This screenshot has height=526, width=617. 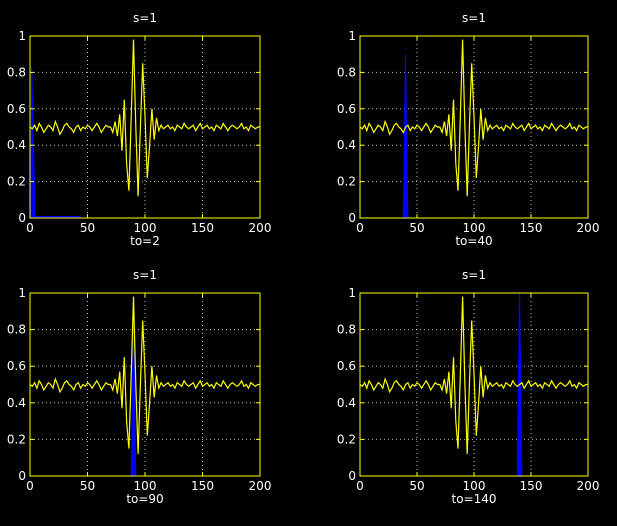 What do you see at coordinates (473, 241) in the screenshot?
I see `x-axis-label: to=40` at bounding box center [473, 241].